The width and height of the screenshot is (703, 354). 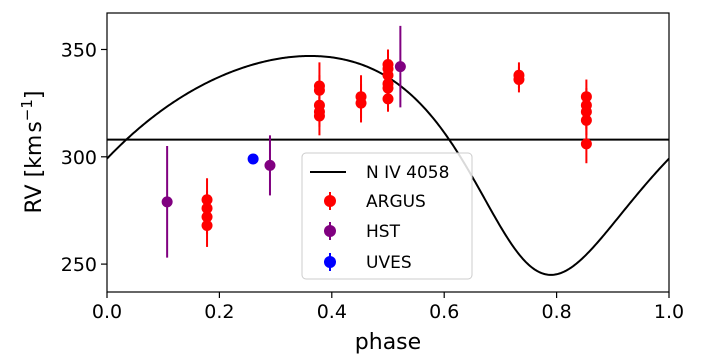 I want to click on legend: N IV 4058 ARGUS HST UVES, so click(x=387, y=216).